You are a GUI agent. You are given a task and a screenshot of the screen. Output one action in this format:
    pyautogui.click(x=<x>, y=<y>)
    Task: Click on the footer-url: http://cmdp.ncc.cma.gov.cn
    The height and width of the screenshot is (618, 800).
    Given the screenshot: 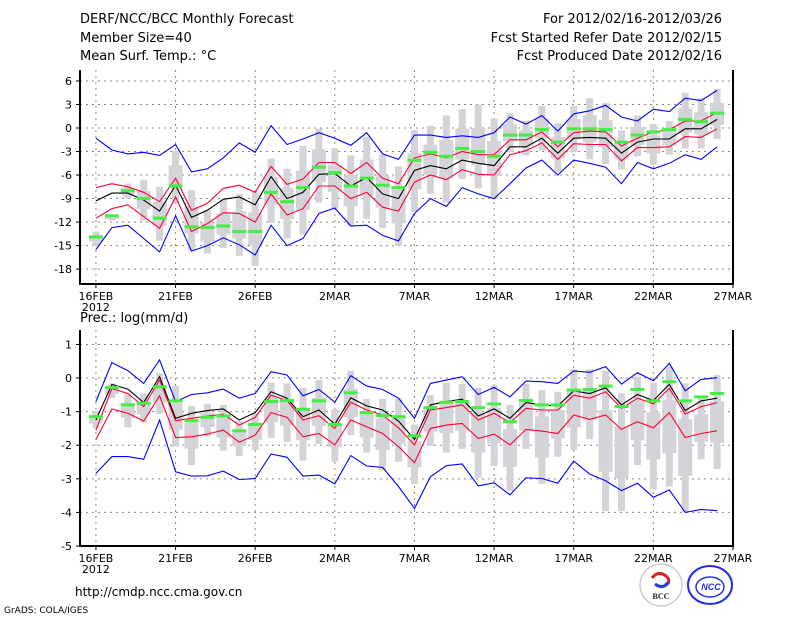 What is the action you would take?
    pyautogui.click(x=158, y=592)
    